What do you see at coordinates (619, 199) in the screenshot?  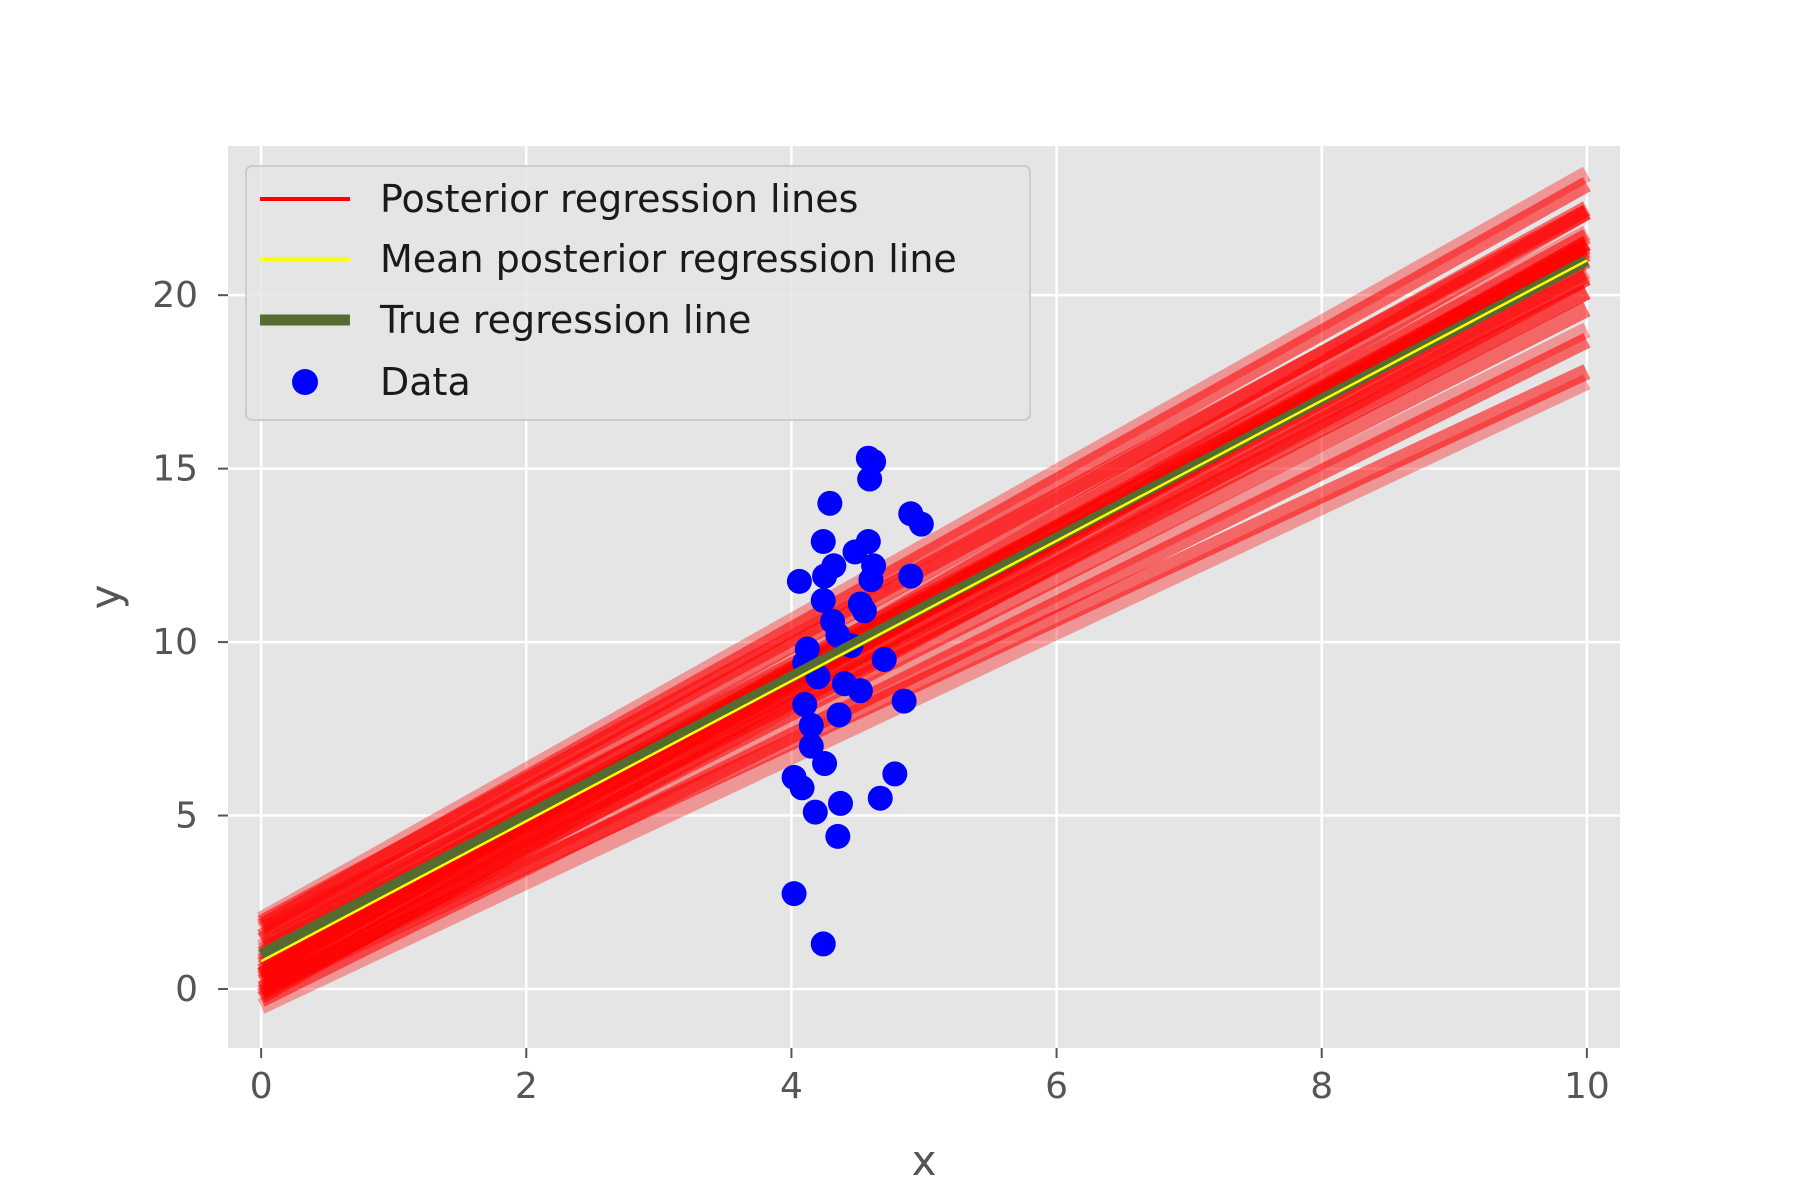 I see `legend-label-posterior: Posterior regression lines` at bounding box center [619, 199].